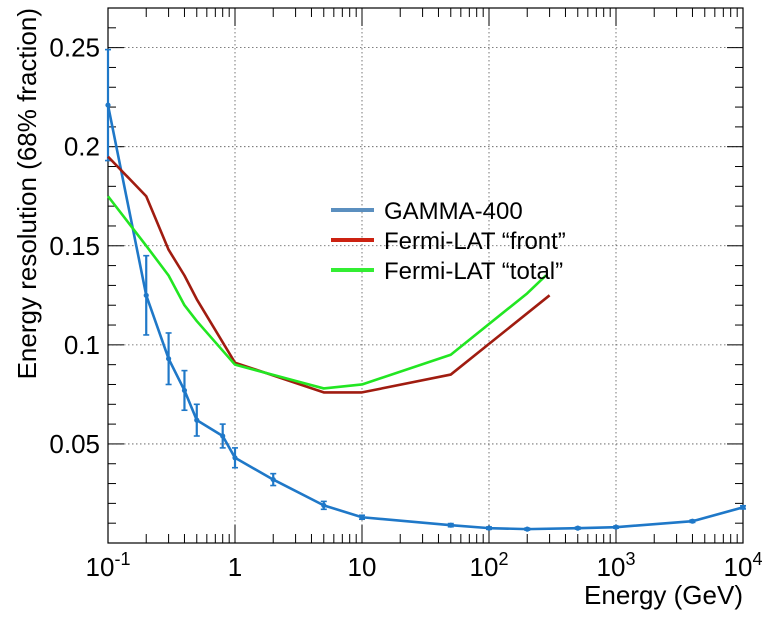 The image size is (767, 621). I want to click on x-tick-label: 10⁴, so click(743, 565).